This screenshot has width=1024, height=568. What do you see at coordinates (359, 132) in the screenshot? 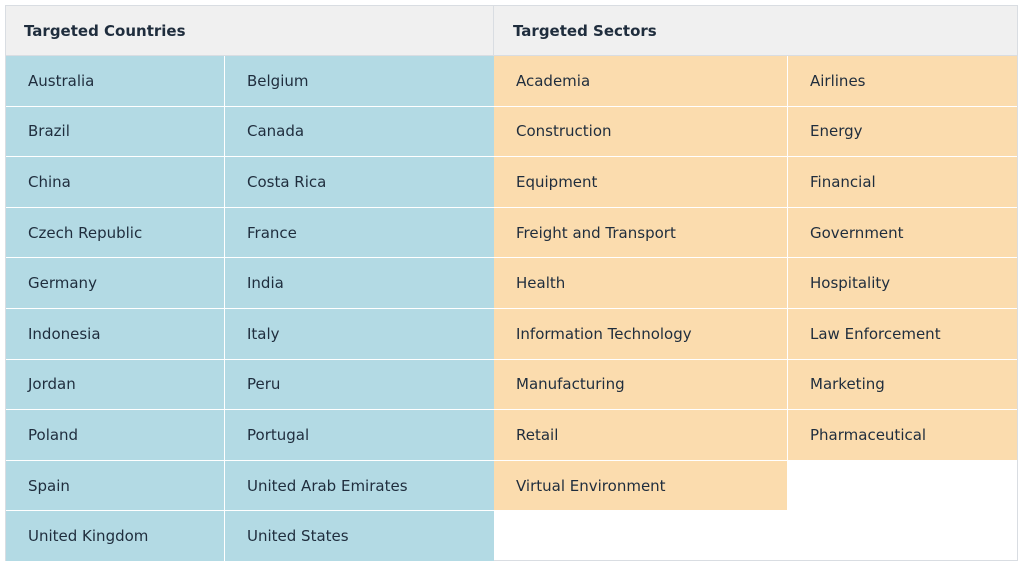
I see `country-cell: Canada` at bounding box center [359, 132].